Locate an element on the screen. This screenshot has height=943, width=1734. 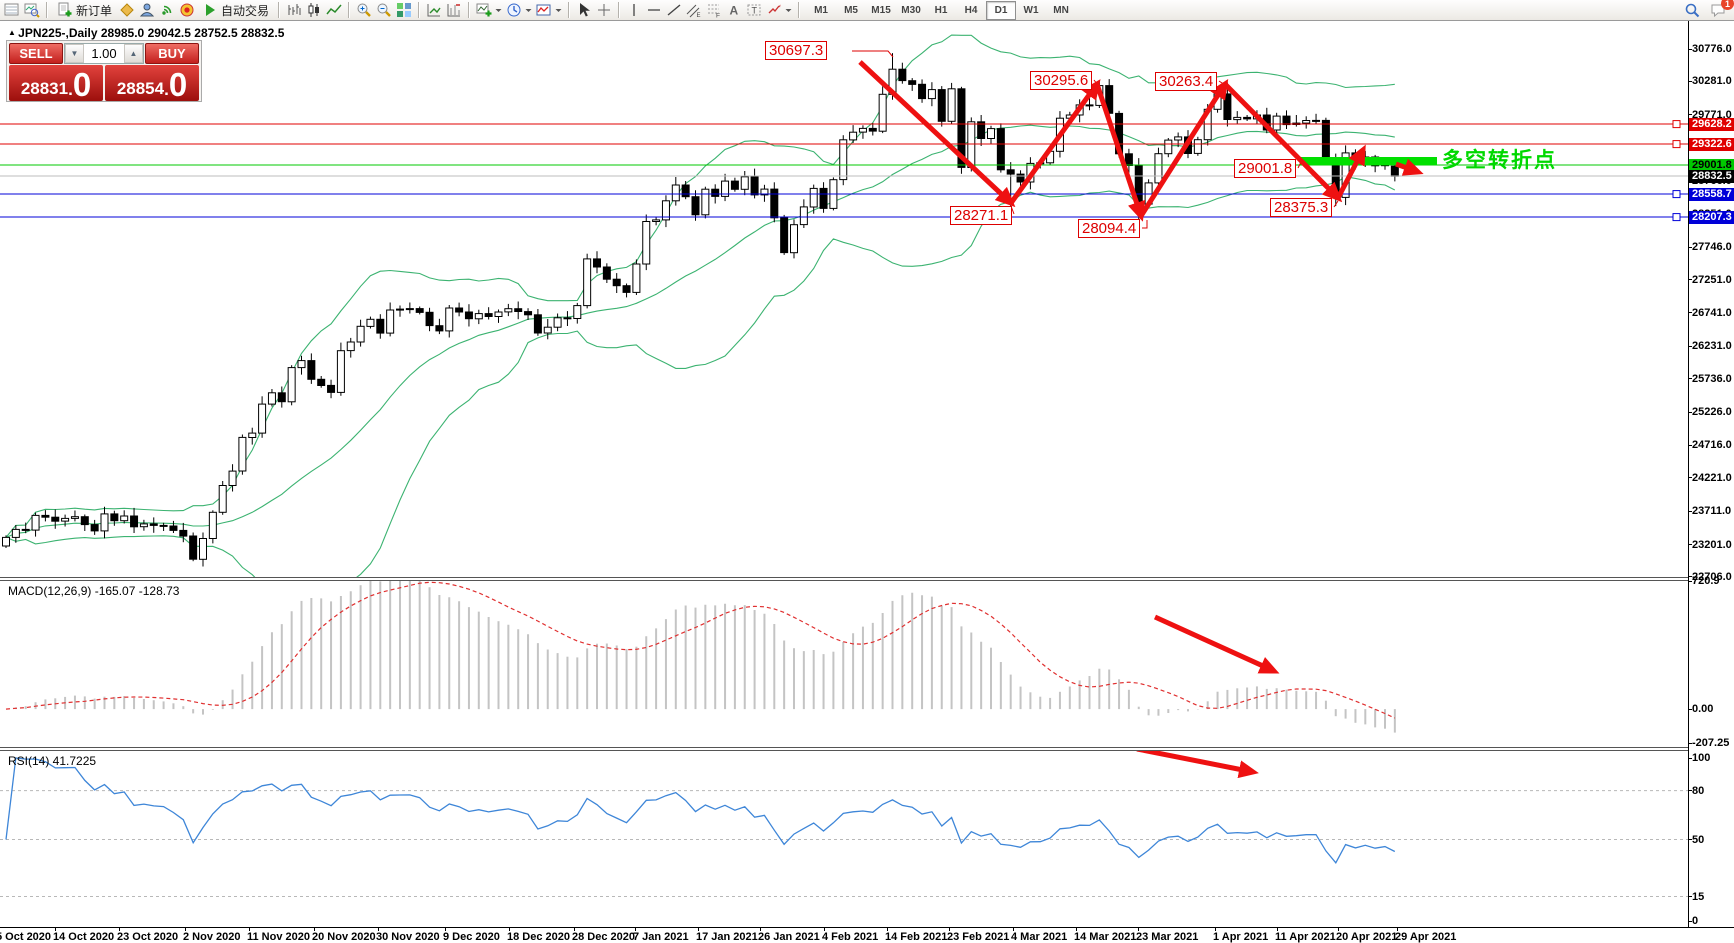
vertical-line-icon is located at coordinates (634, 10).